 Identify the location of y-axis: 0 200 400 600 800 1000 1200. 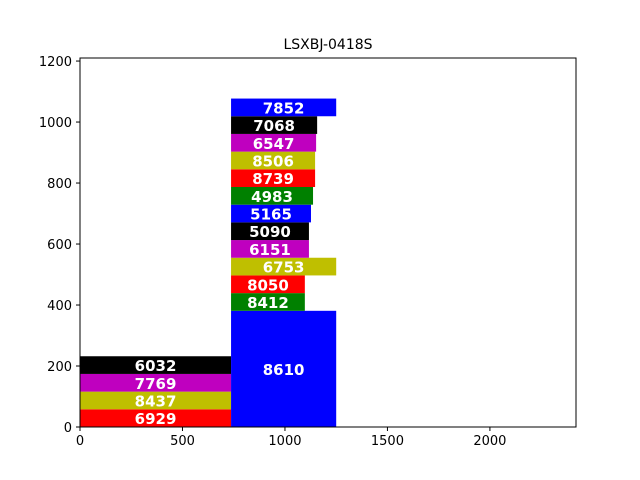
(59, 245).